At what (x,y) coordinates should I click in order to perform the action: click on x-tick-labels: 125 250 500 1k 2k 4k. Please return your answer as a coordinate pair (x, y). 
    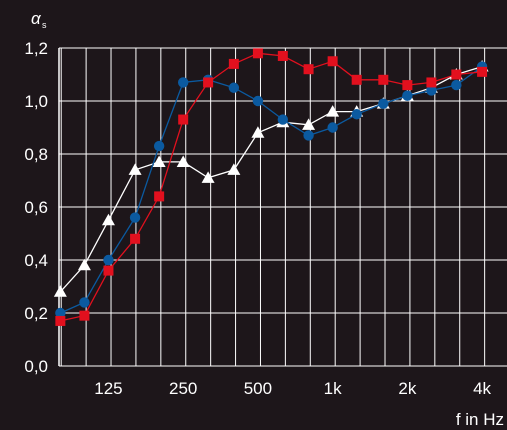
    Looking at the image, I should click on (292, 388).